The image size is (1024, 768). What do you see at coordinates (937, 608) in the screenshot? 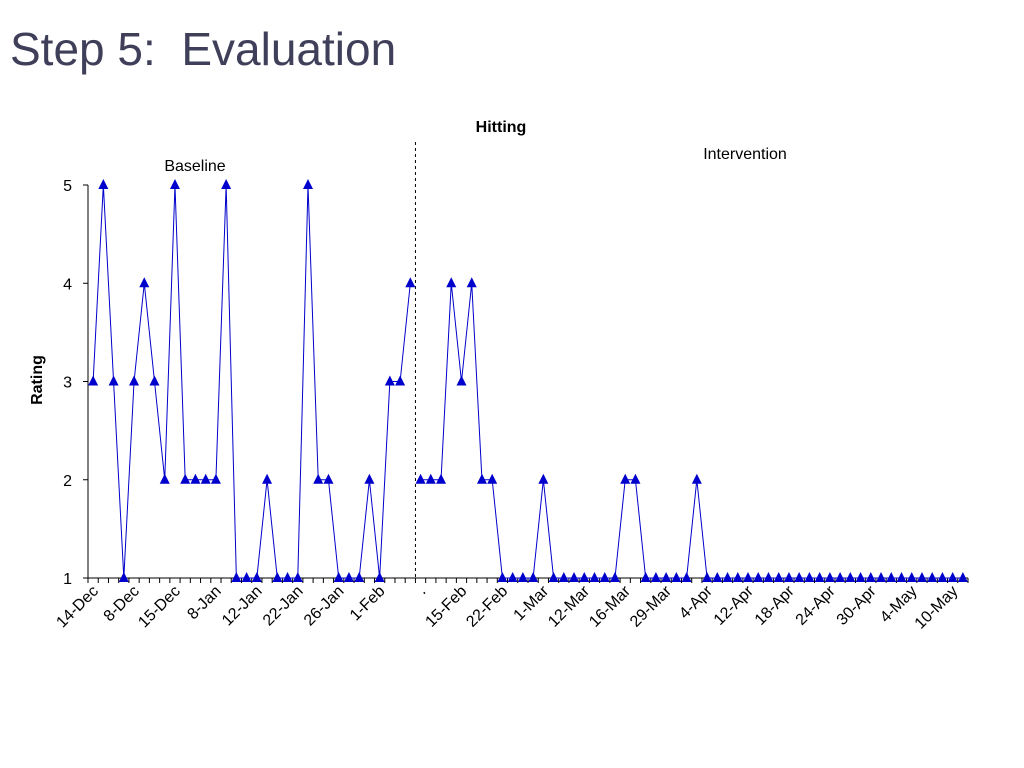
I see `x-tick-label: 10-May` at bounding box center [937, 608].